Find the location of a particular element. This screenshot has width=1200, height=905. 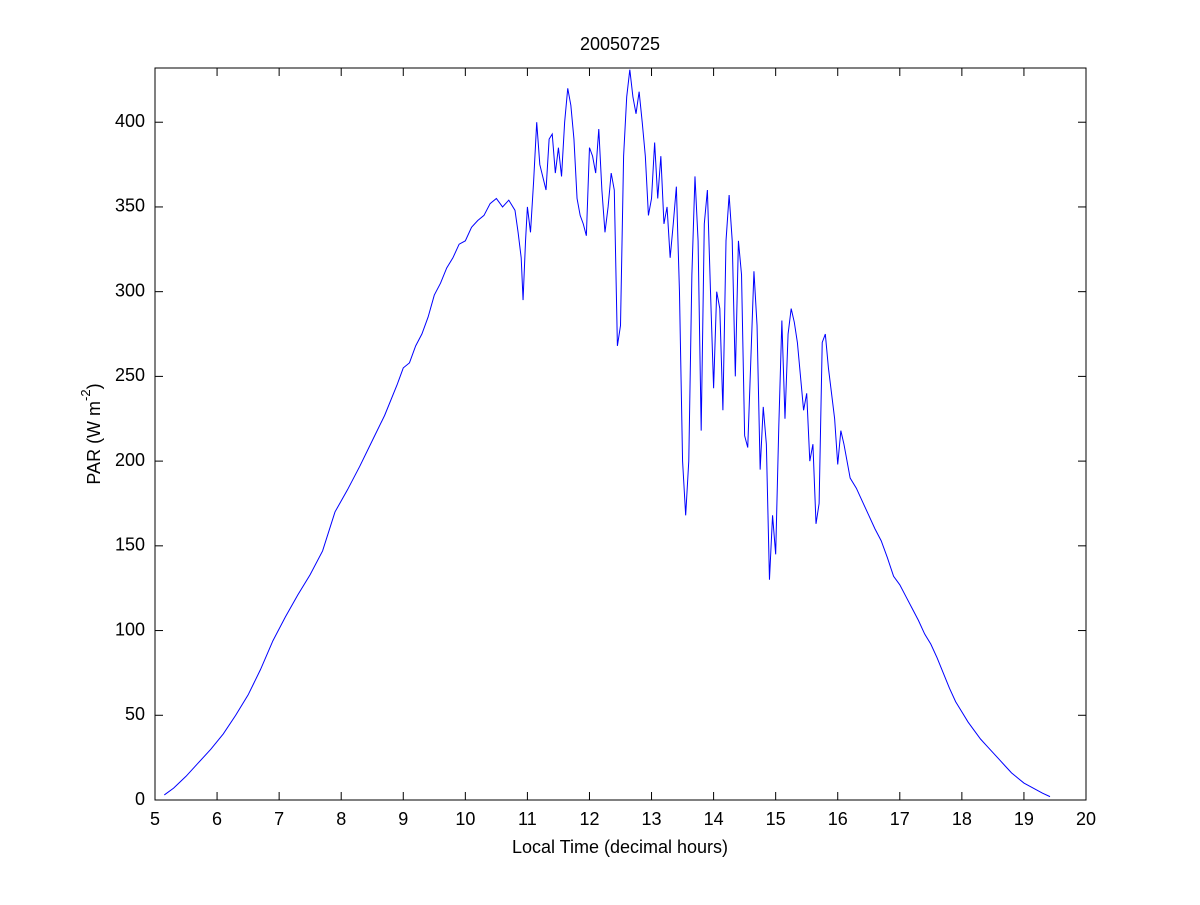

y-tick-label: 400 is located at coordinates (130, 121).